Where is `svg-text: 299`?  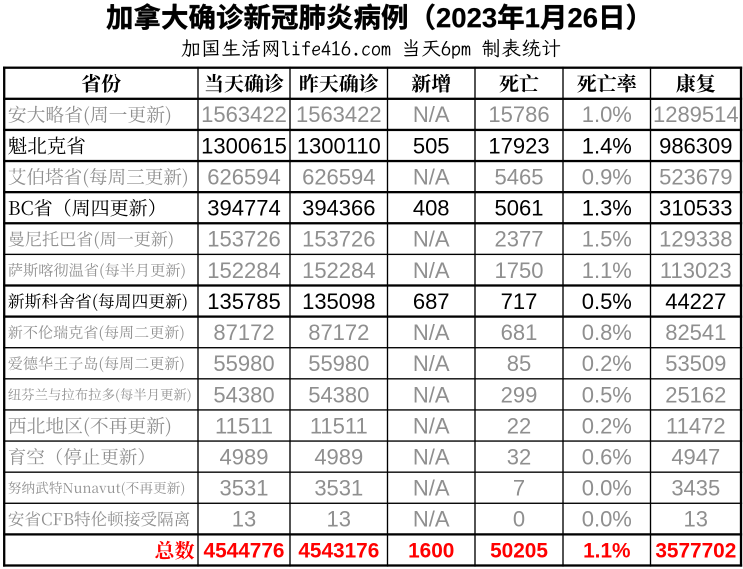 svg-text: 299 is located at coordinates (519, 394).